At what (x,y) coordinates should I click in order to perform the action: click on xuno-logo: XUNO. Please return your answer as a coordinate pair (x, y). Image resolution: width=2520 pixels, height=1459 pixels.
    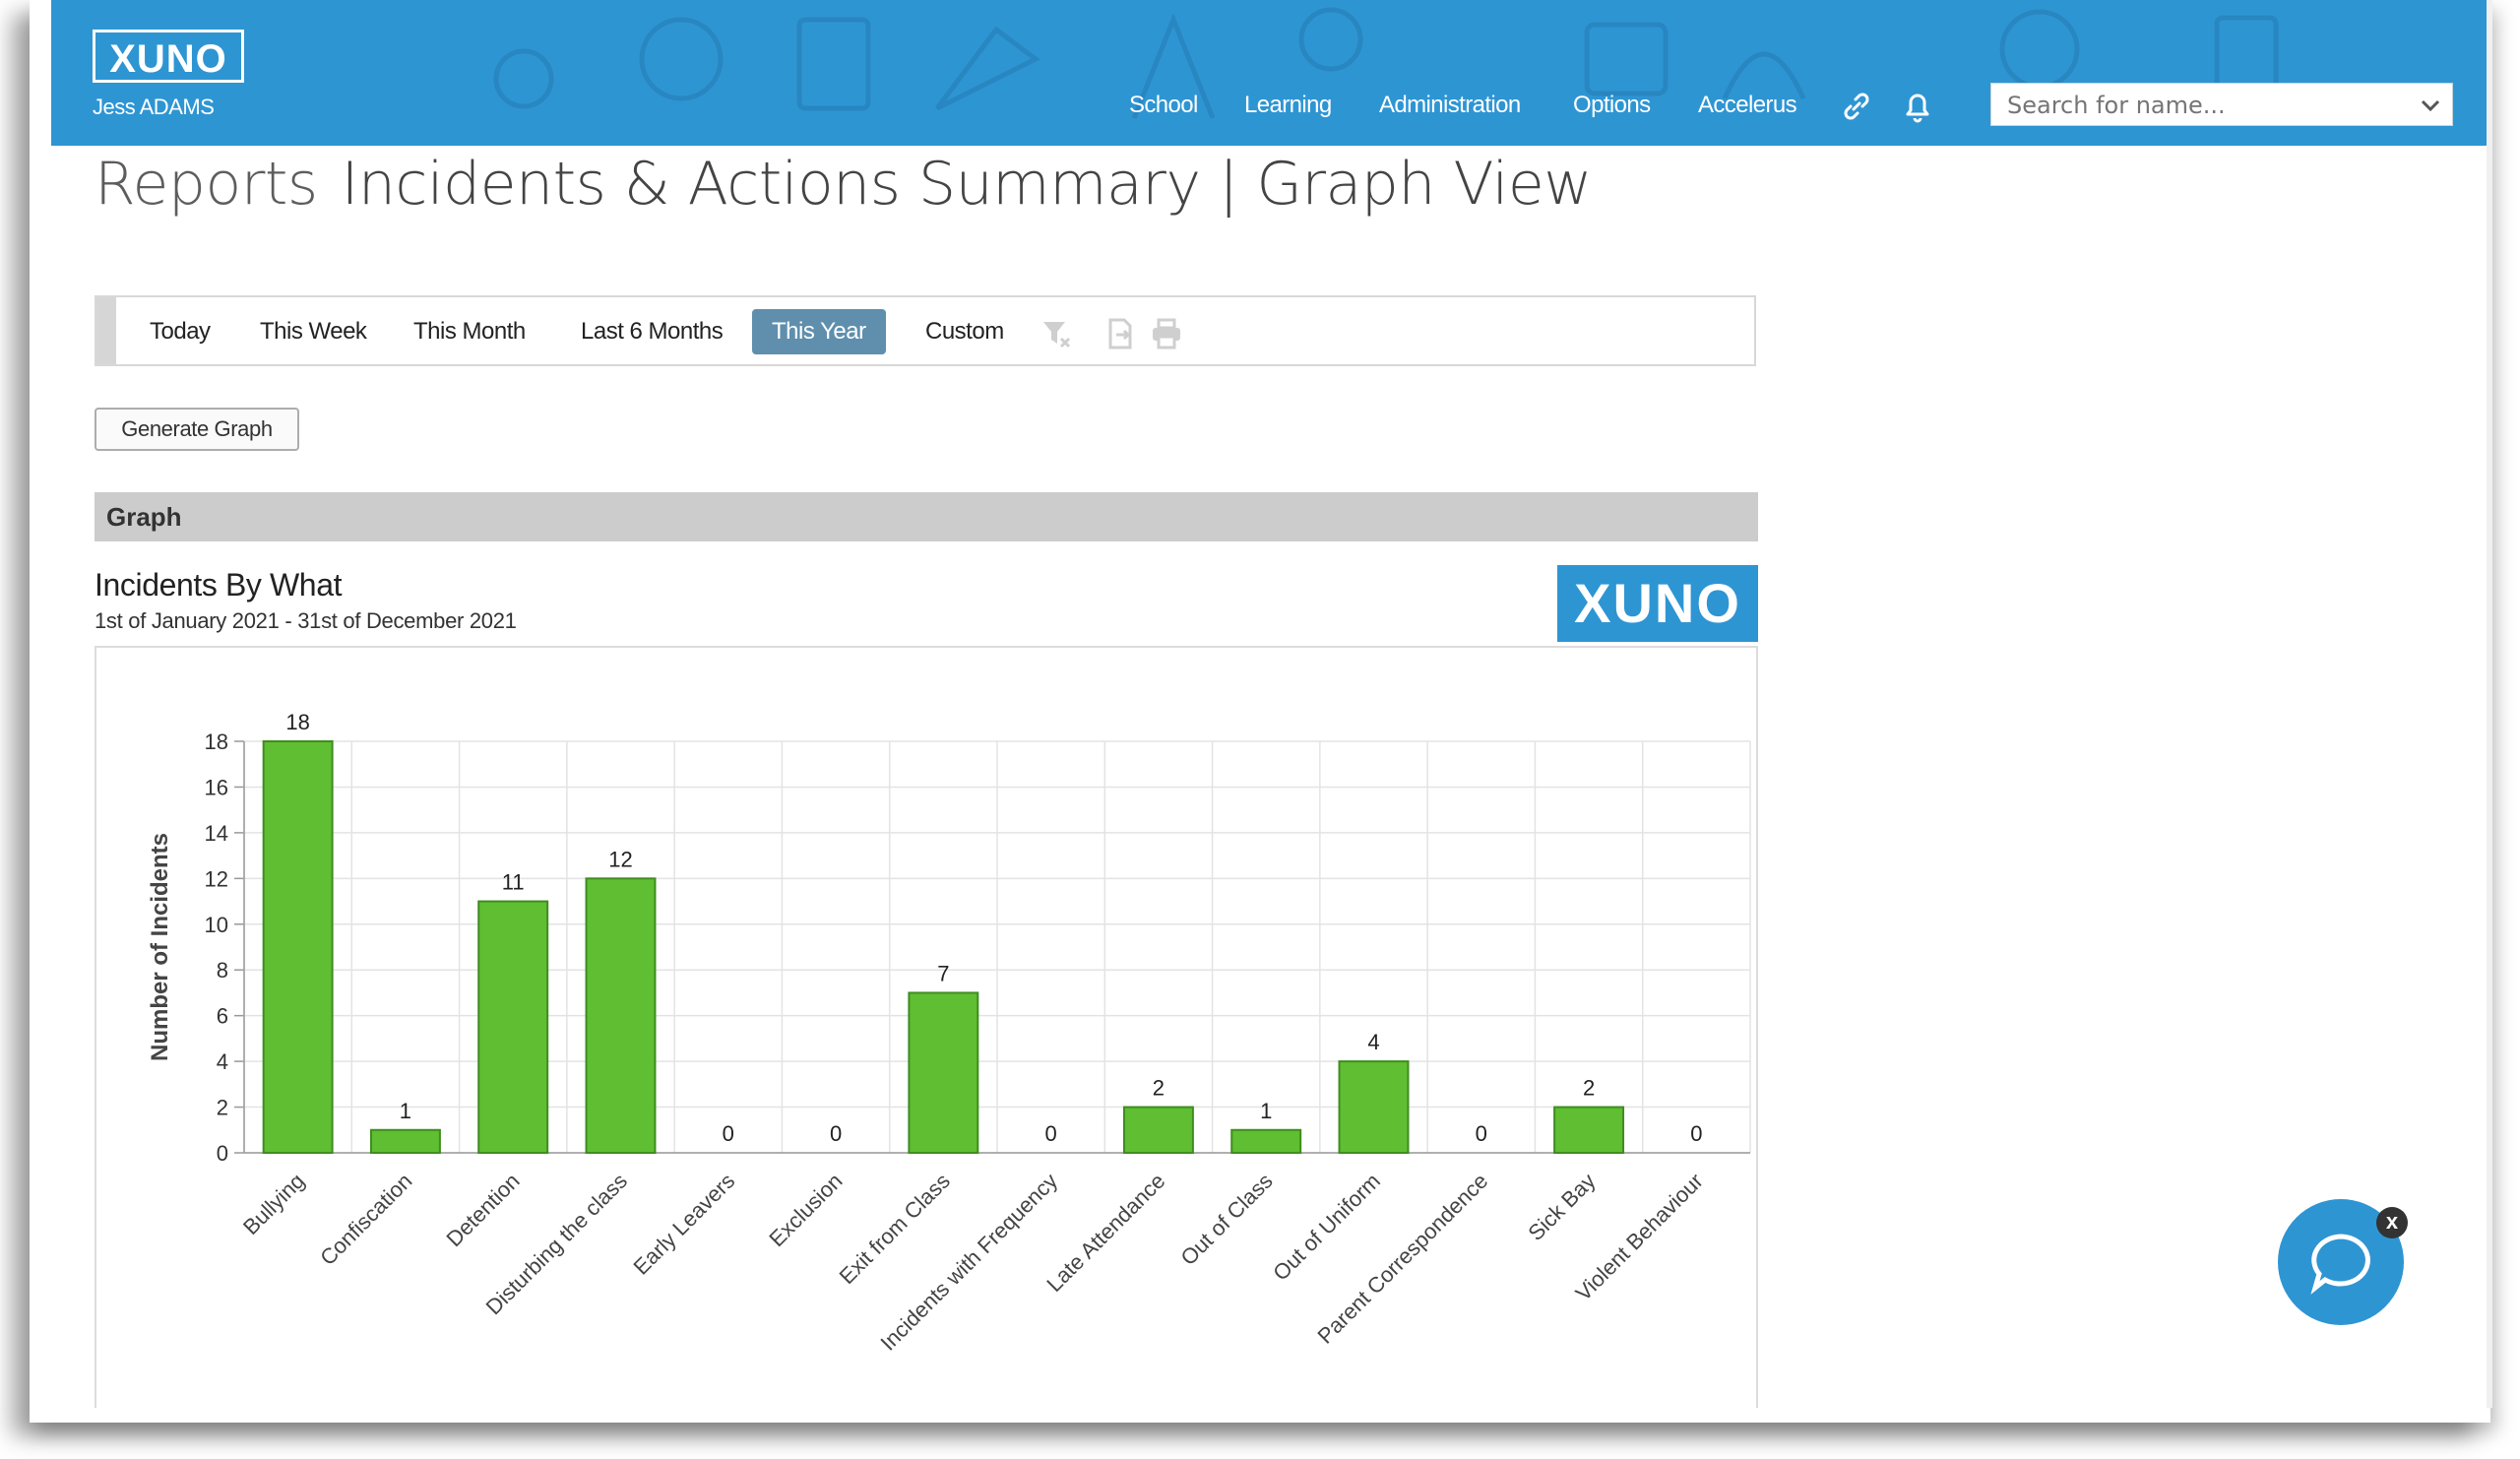
    Looking at the image, I should click on (168, 56).